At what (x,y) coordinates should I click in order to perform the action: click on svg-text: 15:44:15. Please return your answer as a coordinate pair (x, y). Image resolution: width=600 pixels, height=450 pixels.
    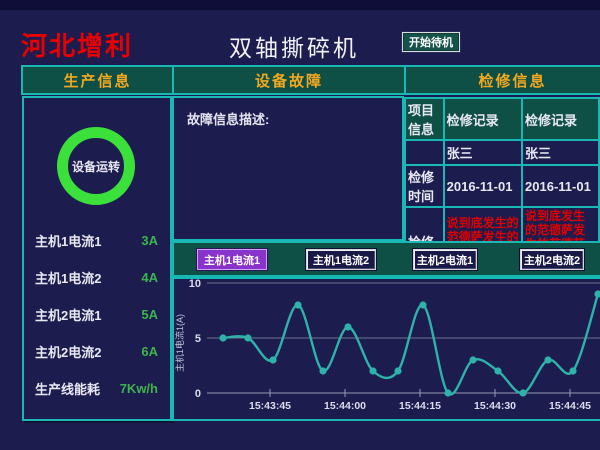
    Looking at the image, I should click on (420, 406).